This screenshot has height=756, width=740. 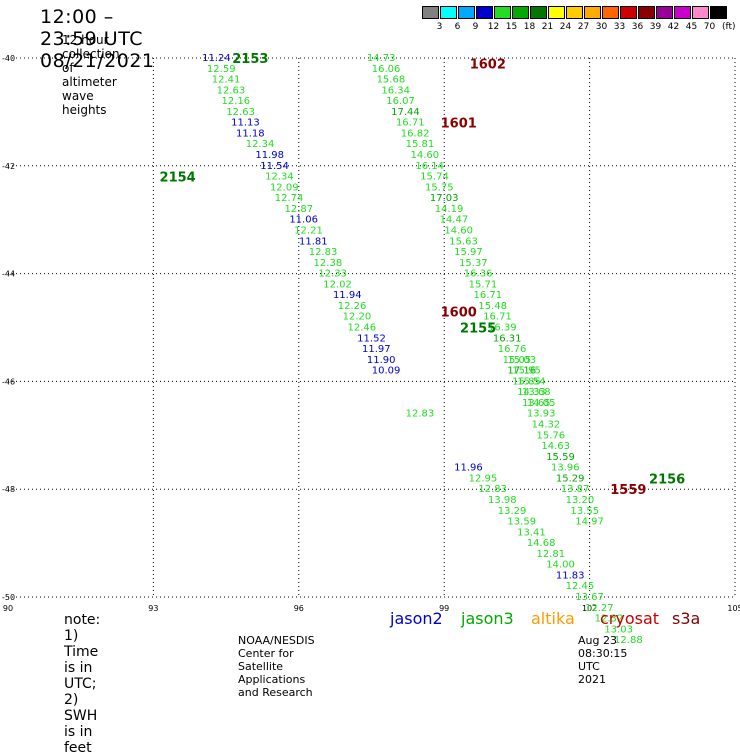 I want to click on wave-height-value: 15.59, so click(x=560, y=457).